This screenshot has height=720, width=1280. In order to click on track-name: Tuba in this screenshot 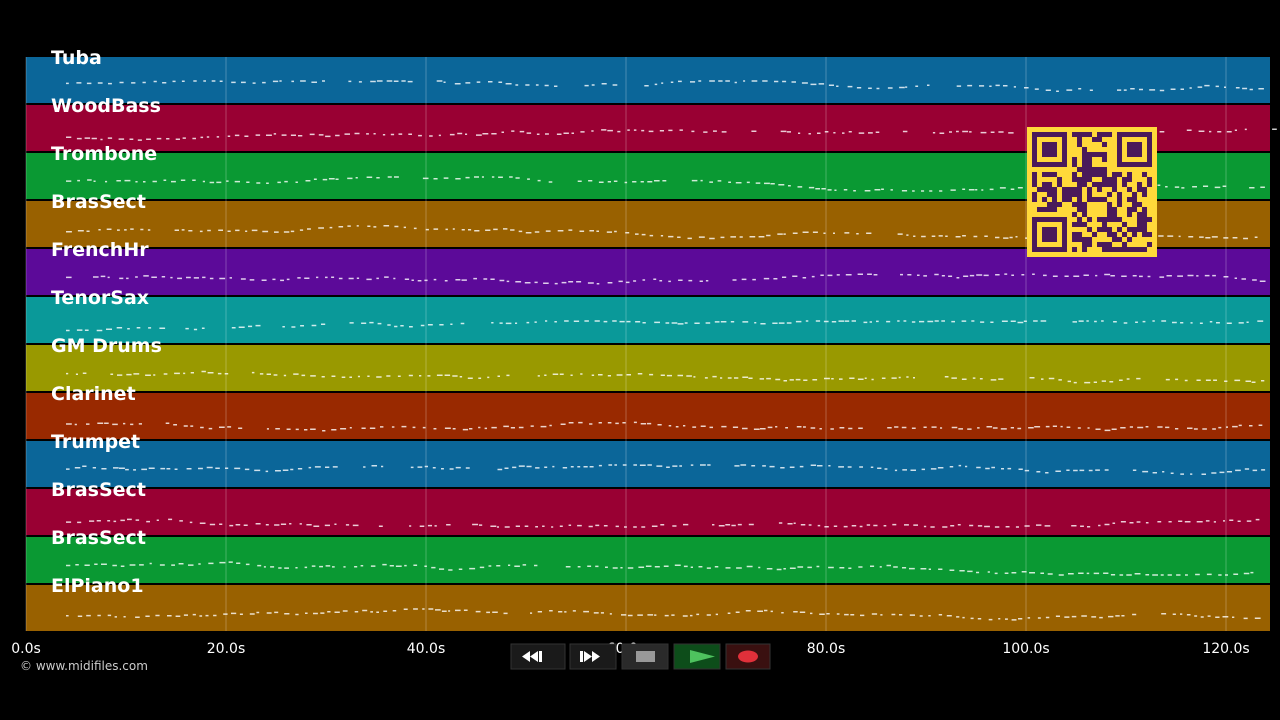, I will do `click(76, 58)`.